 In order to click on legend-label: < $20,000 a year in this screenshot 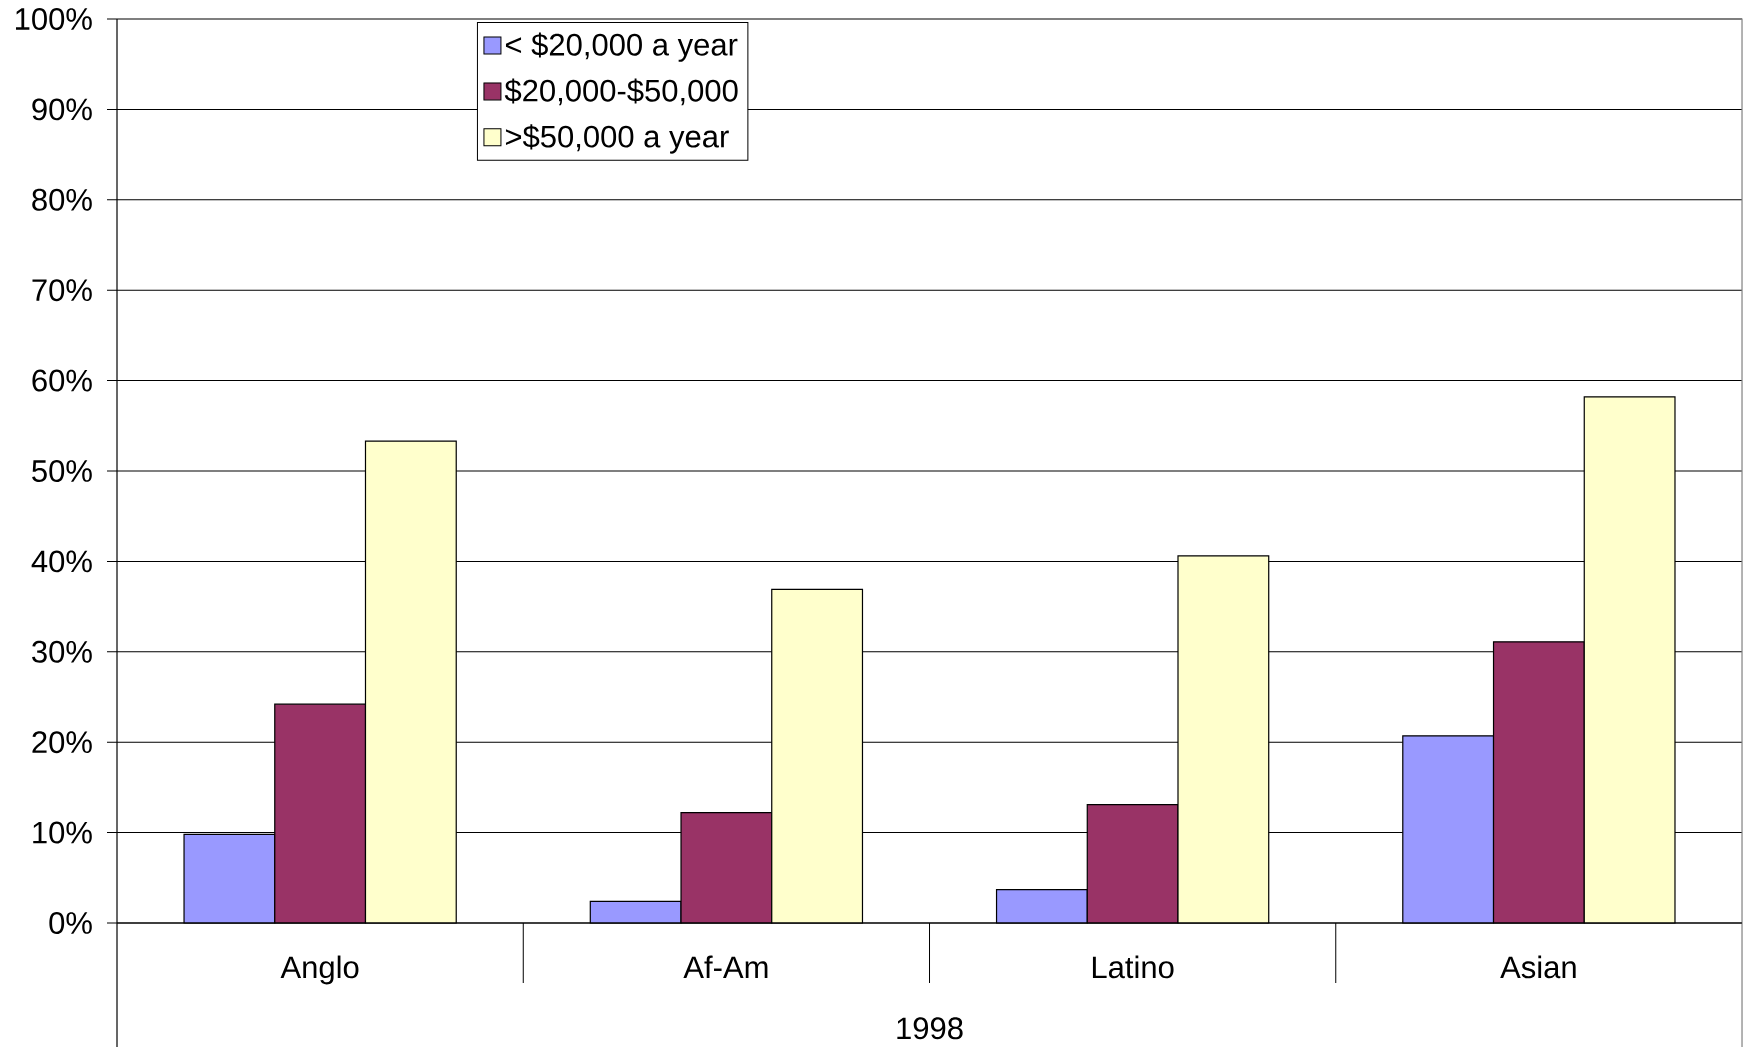, I will do `click(621, 47)`.